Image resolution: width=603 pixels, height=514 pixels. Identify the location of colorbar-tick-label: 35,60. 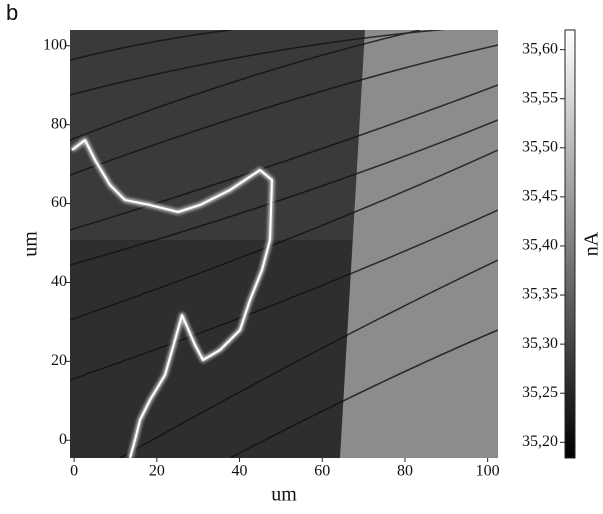
(540, 48).